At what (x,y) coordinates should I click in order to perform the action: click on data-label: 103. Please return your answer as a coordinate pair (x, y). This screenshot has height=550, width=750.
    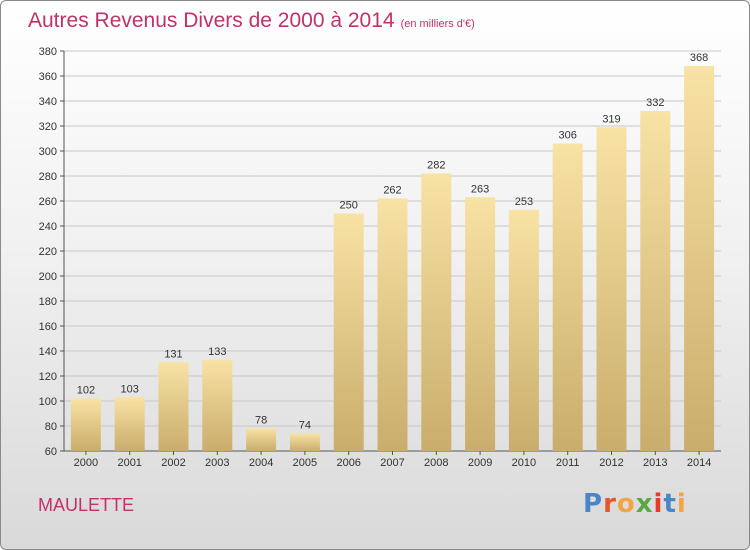
    Looking at the image, I should click on (130, 389).